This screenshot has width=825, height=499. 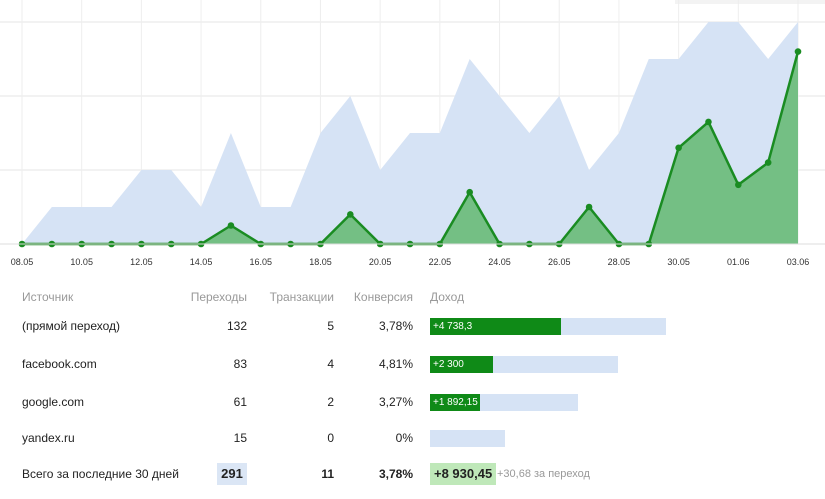 I want to click on x-tick-label: 14.05, so click(x=201, y=262).